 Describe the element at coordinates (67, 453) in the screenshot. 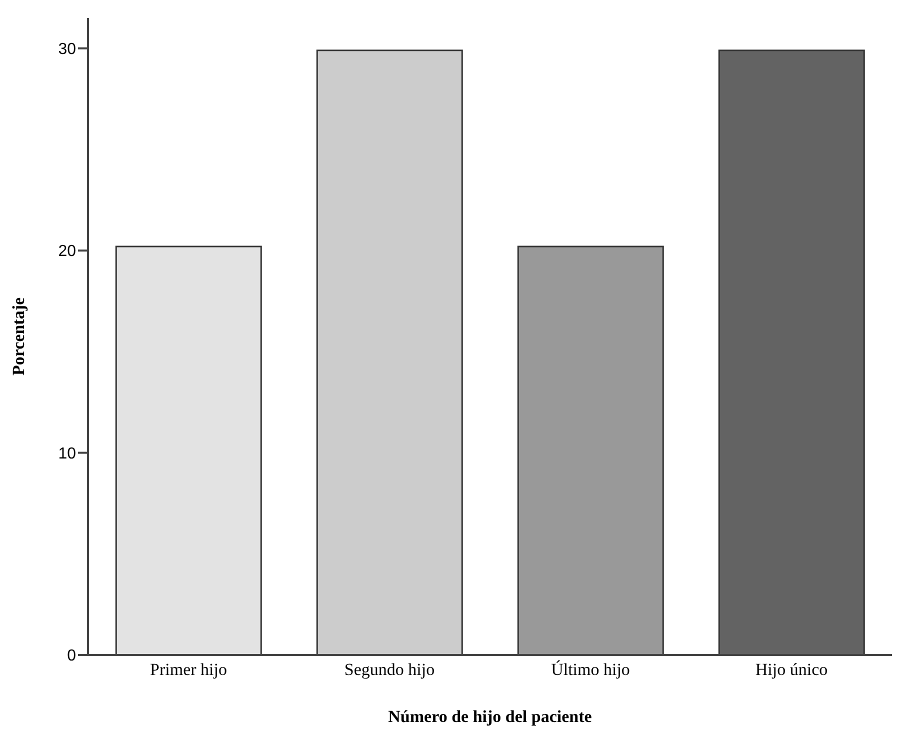

I see `y-tick-label: 10` at that location.